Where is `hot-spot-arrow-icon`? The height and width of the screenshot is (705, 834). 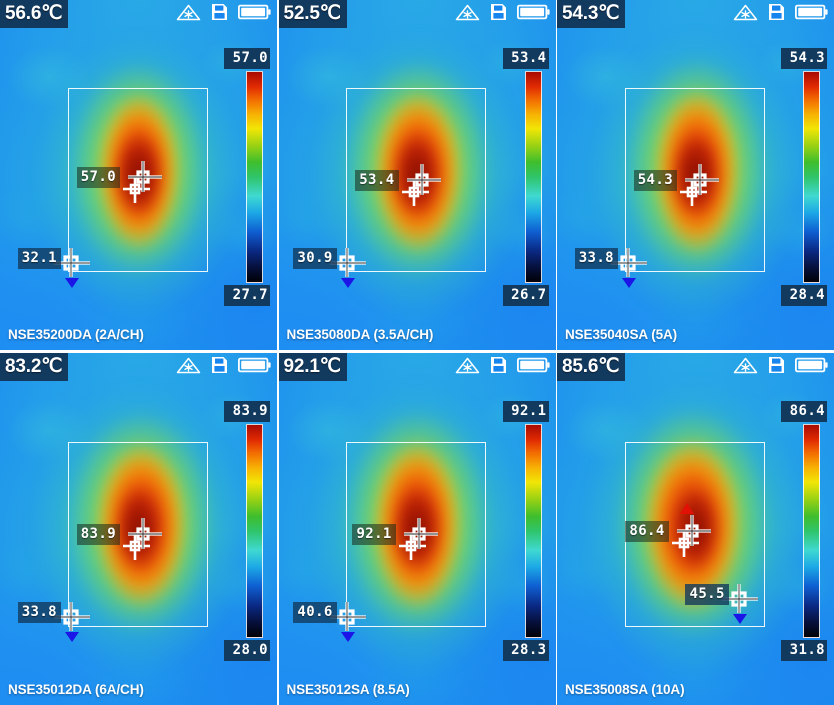
hot-spot-arrow-icon is located at coordinates (686, 508).